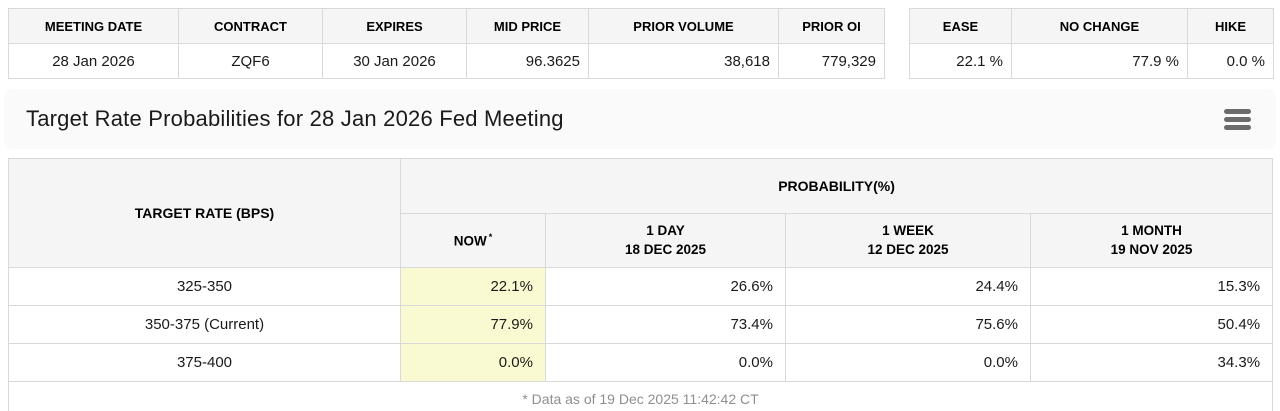  I want to click on data-as-of-footnote: * Data as of 19 Dec 2025 11:42:42 CT, so click(640, 396).